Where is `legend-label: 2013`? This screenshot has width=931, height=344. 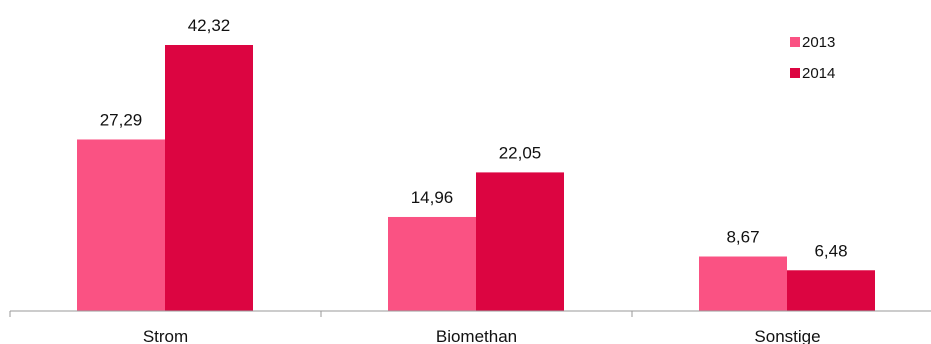 legend-label: 2013 is located at coordinates (818, 42).